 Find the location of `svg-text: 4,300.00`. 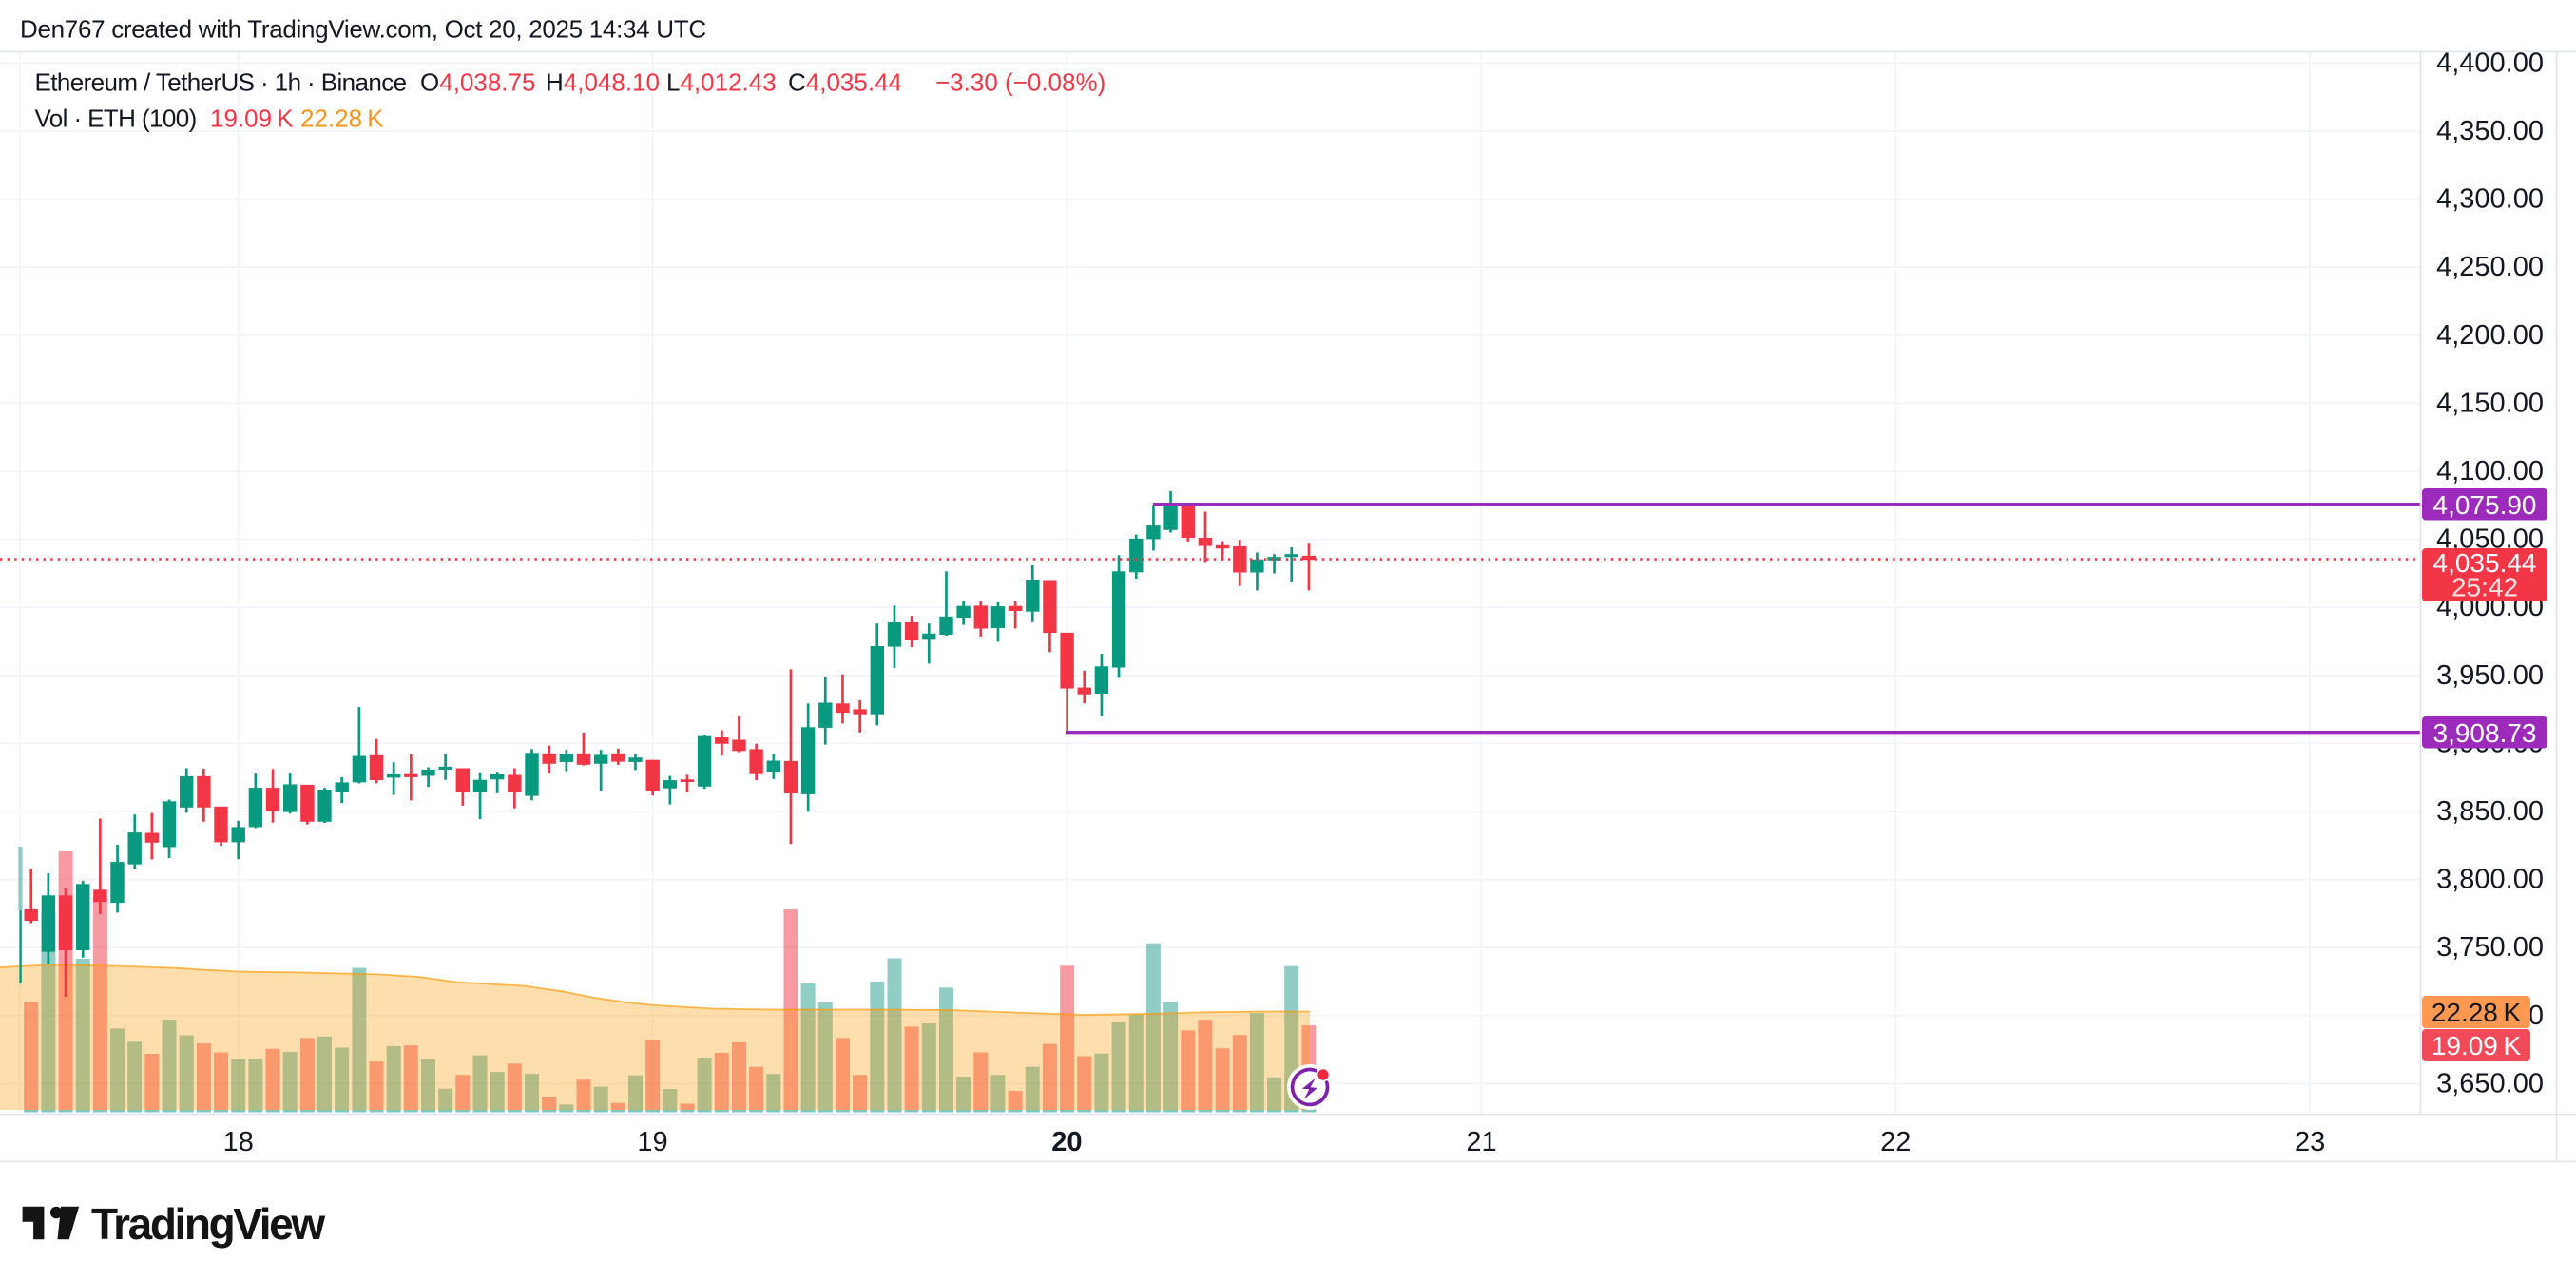

svg-text: 4,300.00 is located at coordinates (2490, 199).